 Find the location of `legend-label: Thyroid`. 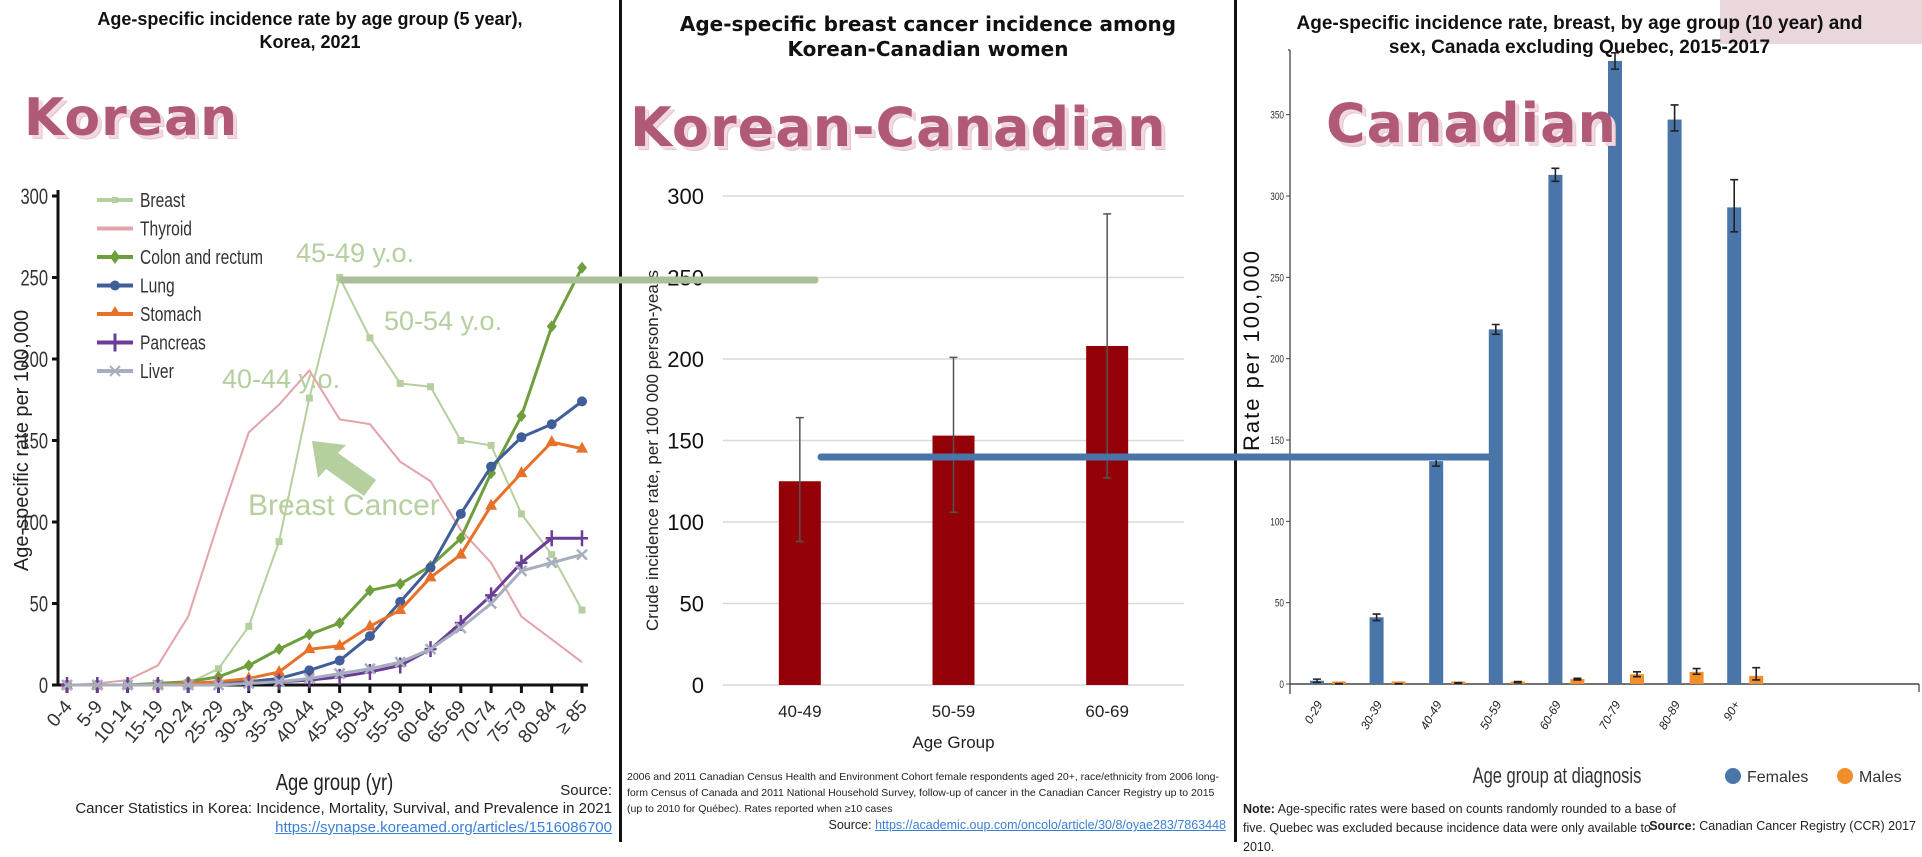

legend-label: Thyroid is located at coordinates (166, 229).